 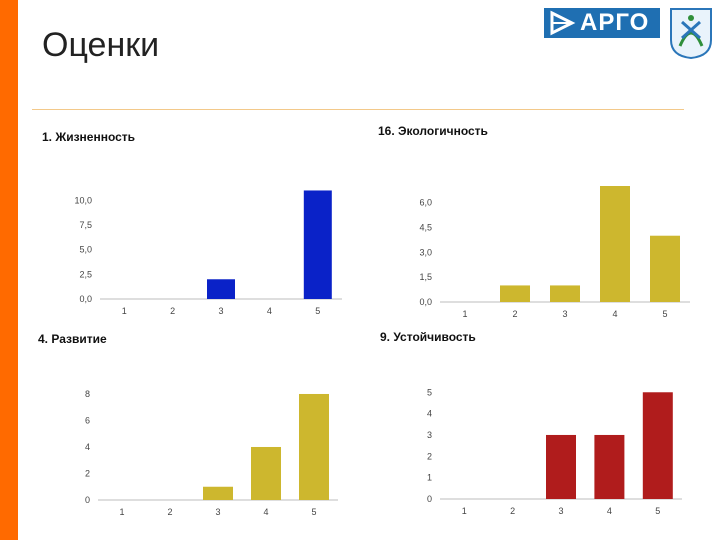 What do you see at coordinates (429, 478) in the screenshot?
I see `y-tick-label: 1` at bounding box center [429, 478].